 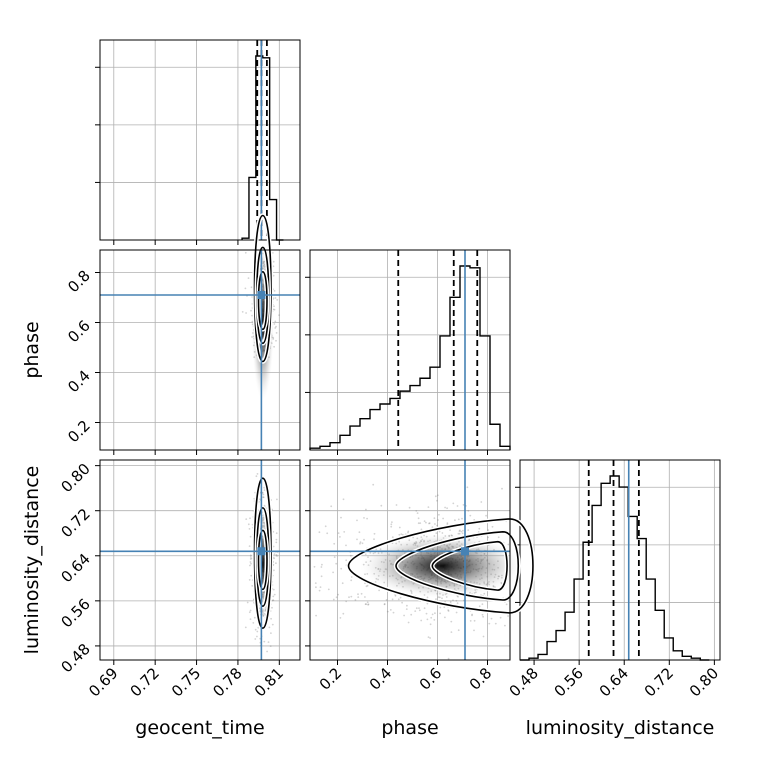 I want to click on scatter-panel-geocent_time-luminosity_distance: 0.69 0.72 0.75 0.78 0.810.480.560.640.720.80, so click(x=179, y=579).